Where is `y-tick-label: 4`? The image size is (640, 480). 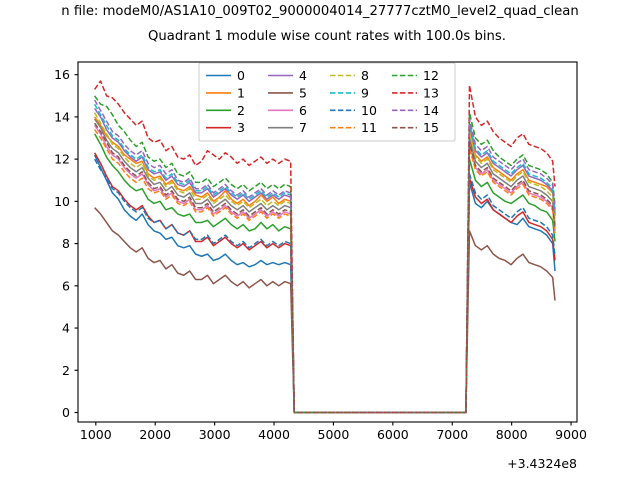
y-tick-label: 4 is located at coordinates (66, 328).